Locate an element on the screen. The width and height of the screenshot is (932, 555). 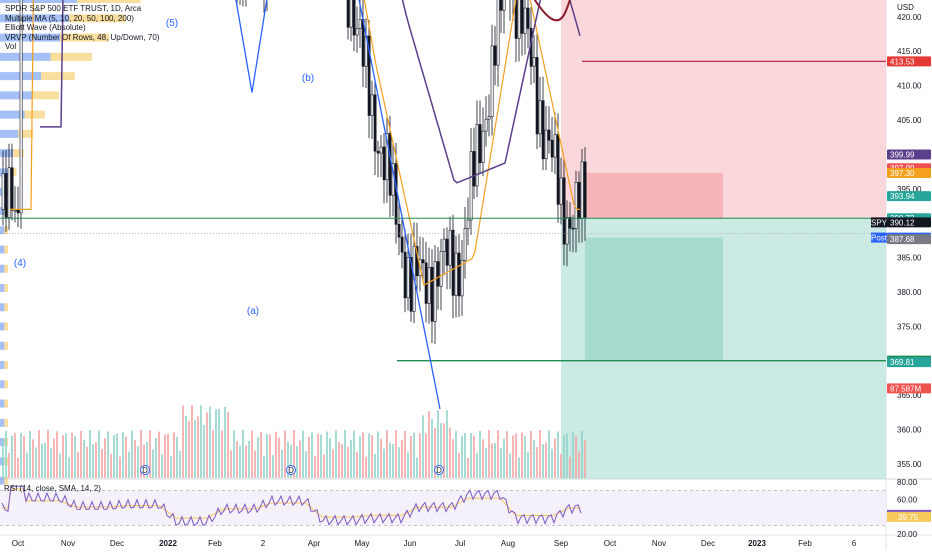
legend-vol: Vol is located at coordinates (11, 47).